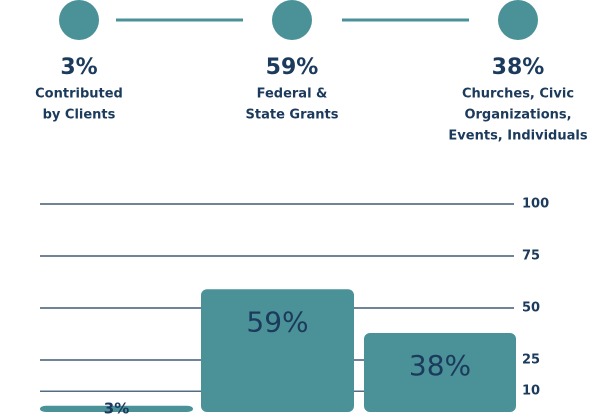 Image resolution: width=616 pixels, height=415 pixels. Describe the element at coordinates (292, 115) in the screenshot. I see `step-label: State Grants` at that location.